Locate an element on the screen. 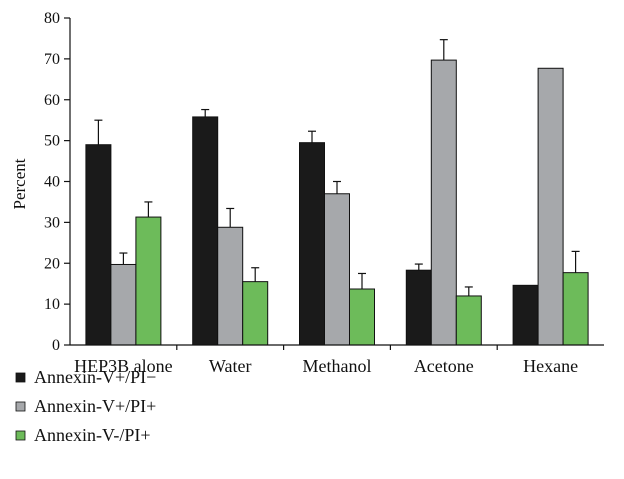  legend-label: Annexin-V+/PI+ is located at coordinates (95, 406).